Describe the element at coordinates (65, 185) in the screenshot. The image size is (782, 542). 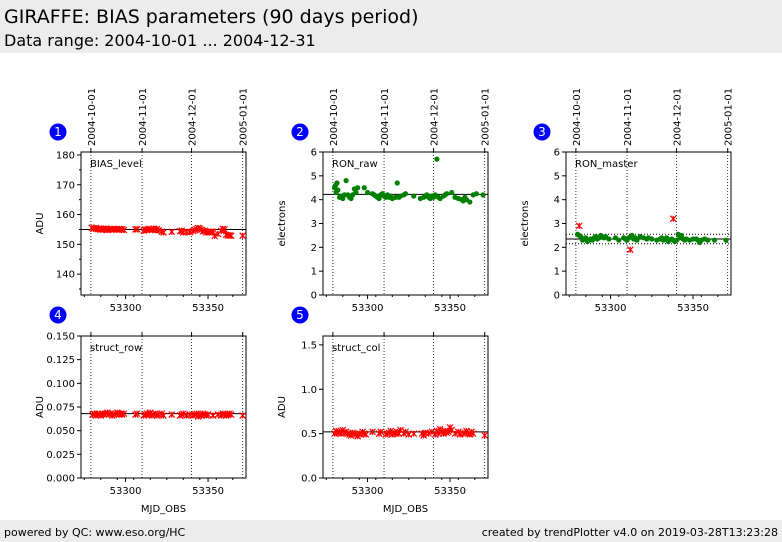
I see `y-tick-label: 170` at that location.